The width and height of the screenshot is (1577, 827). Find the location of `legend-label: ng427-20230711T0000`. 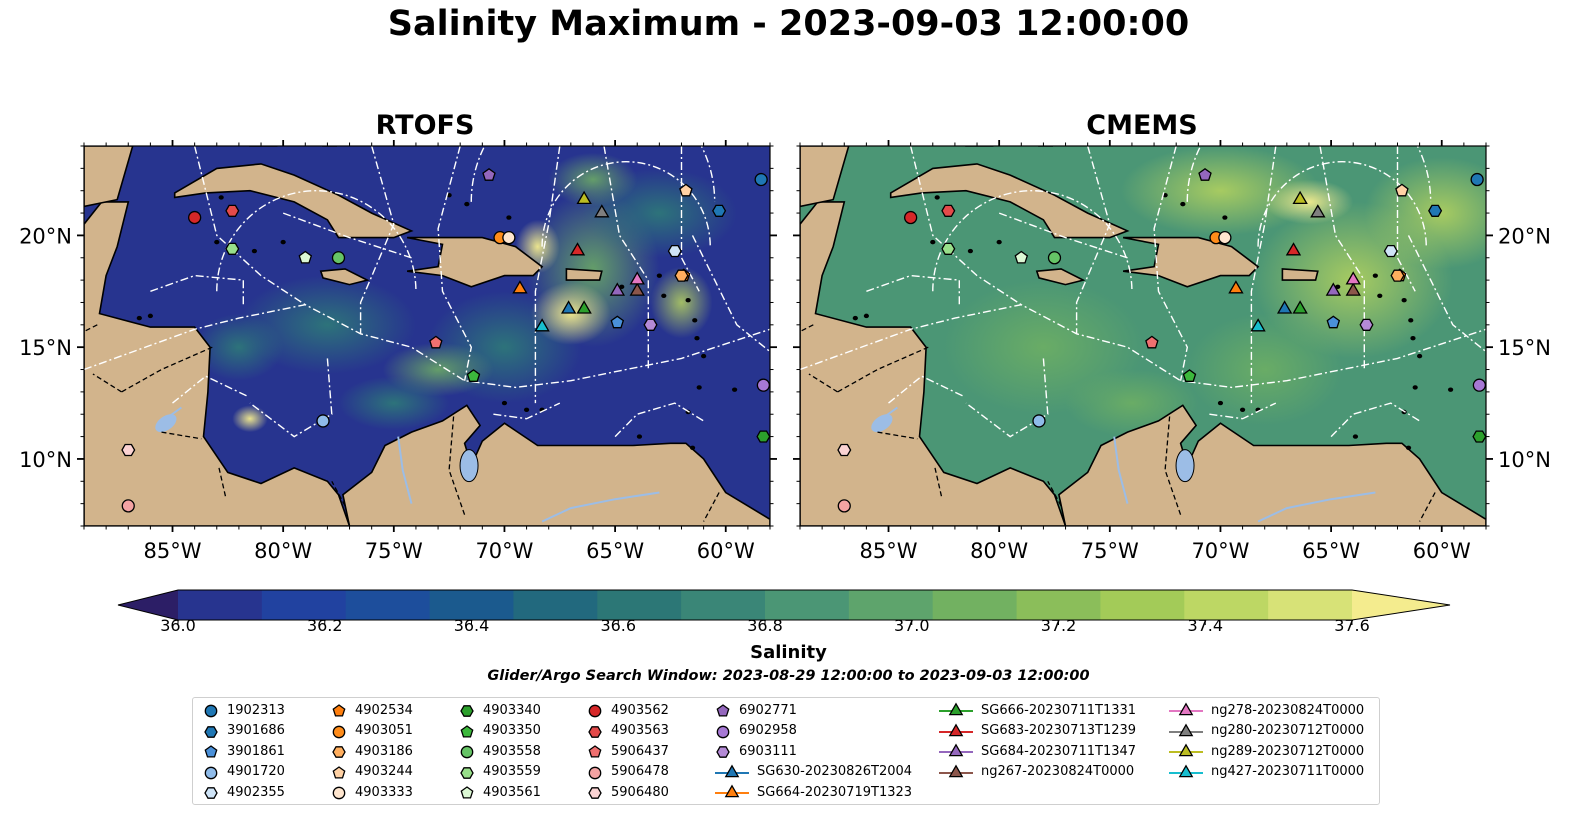

legend-label: ng427-20230711T0000 is located at coordinates (1288, 771).